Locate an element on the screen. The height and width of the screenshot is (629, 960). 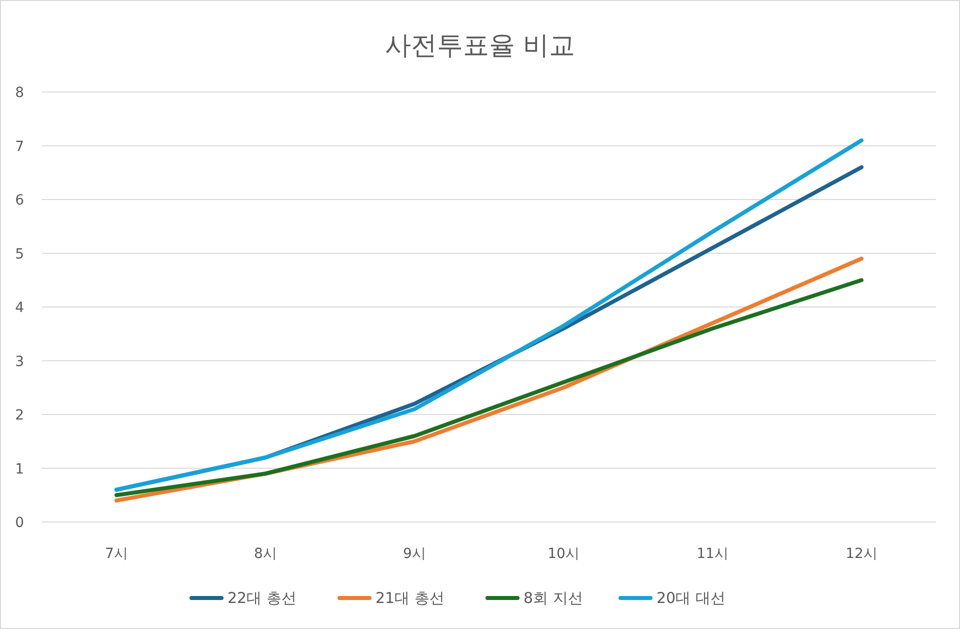
legend-label: 8회 지선 is located at coordinates (553, 598).